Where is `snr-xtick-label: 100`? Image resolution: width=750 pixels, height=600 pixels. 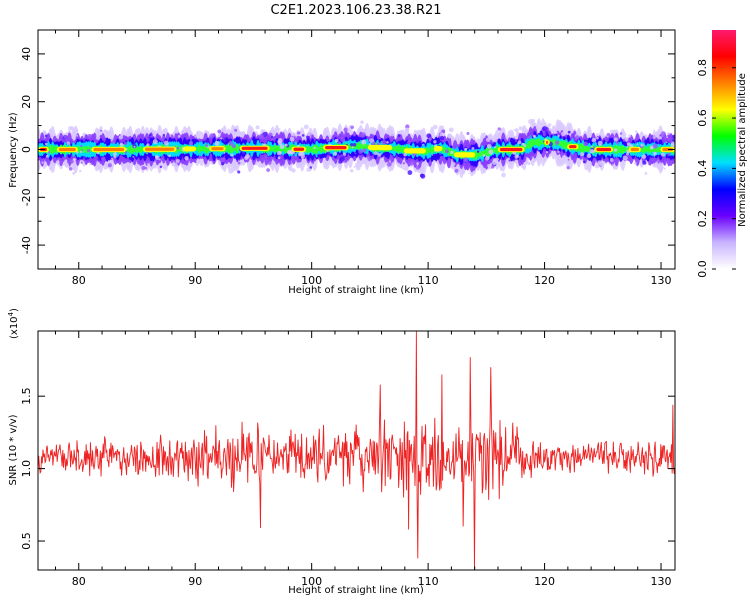 snr-xtick-label: 100 is located at coordinates (311, 581).